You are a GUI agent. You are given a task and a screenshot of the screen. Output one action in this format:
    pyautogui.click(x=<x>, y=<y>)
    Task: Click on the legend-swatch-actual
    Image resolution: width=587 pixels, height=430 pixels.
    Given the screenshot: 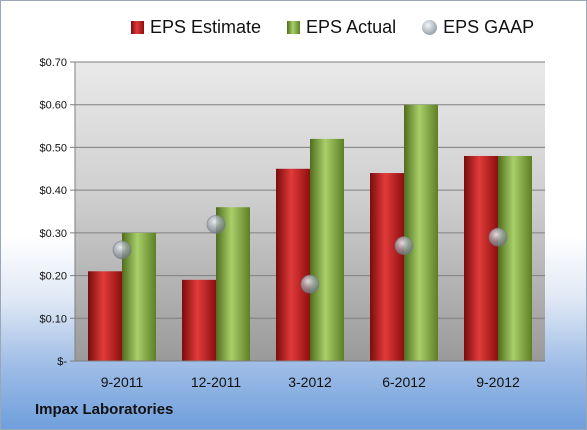 What is the action you would take?
    pyautogui.click(x=294, y=27)
    